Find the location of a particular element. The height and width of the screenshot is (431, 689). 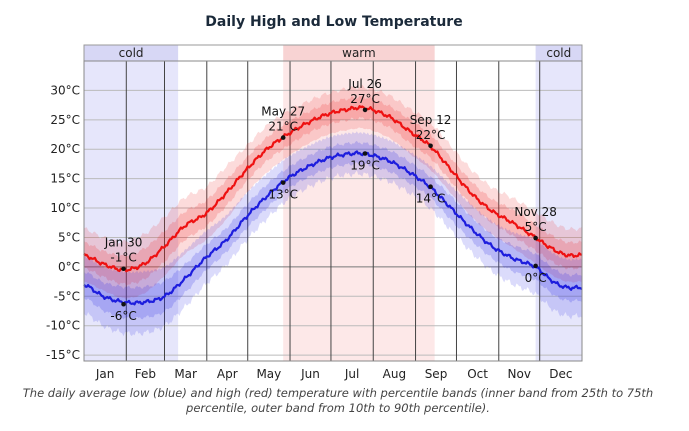

annotation-date: May 27 is located at coordinates (283, 112).